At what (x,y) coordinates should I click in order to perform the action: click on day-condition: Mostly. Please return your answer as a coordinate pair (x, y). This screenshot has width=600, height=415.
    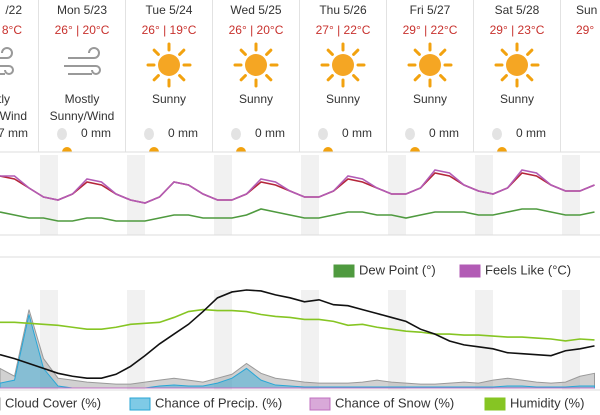
    Looking at the image, I should click on (82, 99).